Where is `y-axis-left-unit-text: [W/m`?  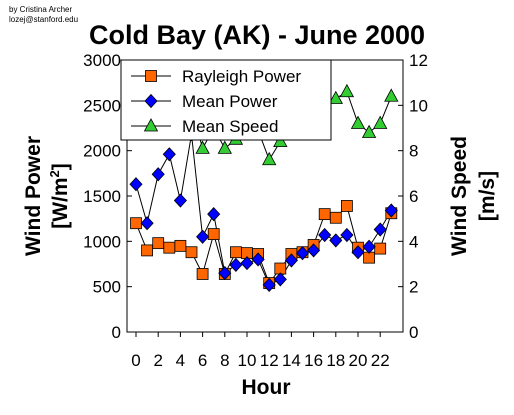
y-axis-left-unit-text: [W/m is located at coordinates (60, 202).